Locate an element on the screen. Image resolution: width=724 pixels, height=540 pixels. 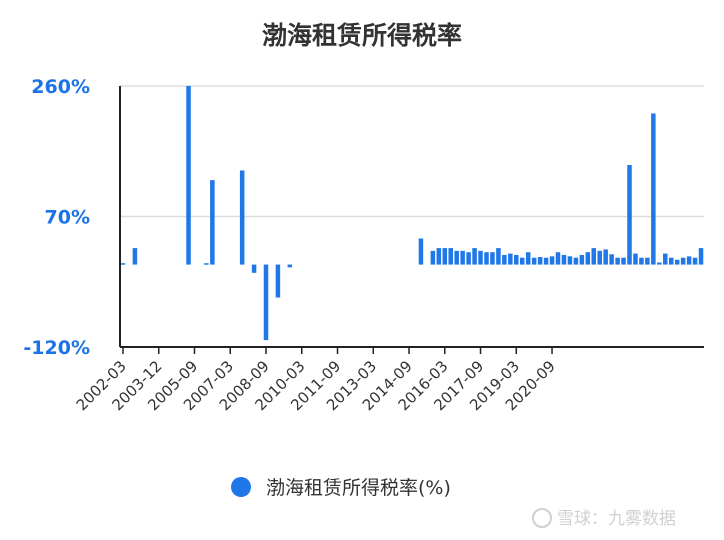
y-tick-label: 70% is located at coordinates (67, 218).